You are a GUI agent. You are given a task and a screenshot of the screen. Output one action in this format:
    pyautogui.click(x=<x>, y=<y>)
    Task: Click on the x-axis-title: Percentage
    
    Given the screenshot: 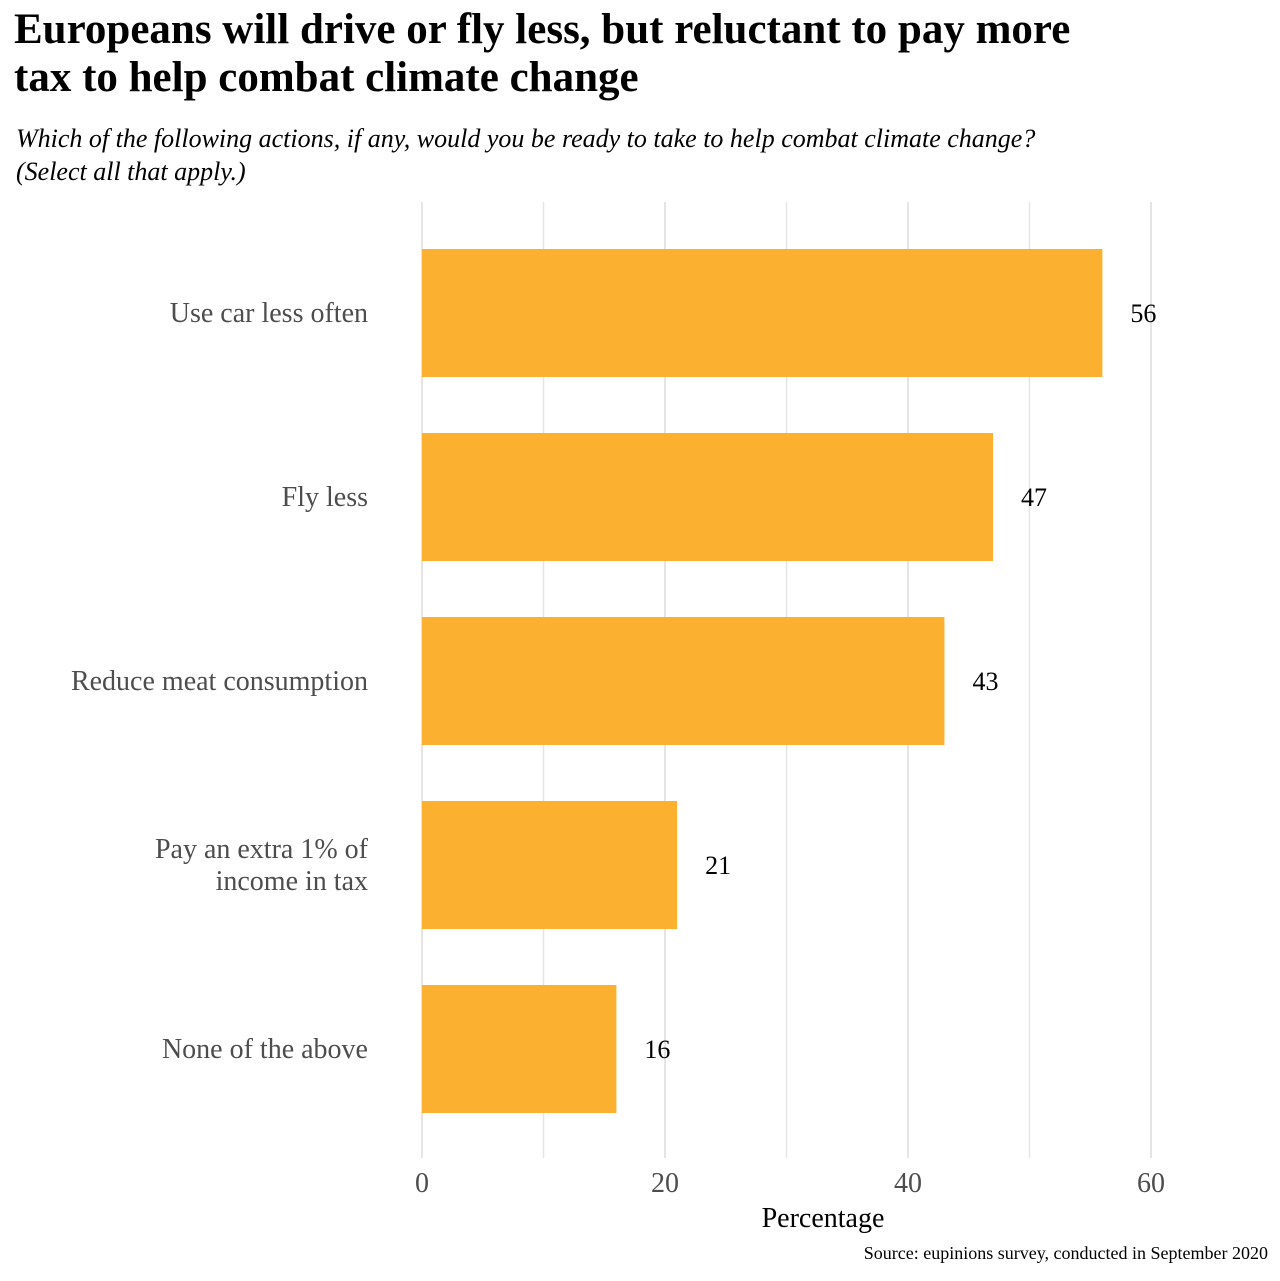 What is the action you would take?
    pyautogui.click(x=823, y=1218)
    